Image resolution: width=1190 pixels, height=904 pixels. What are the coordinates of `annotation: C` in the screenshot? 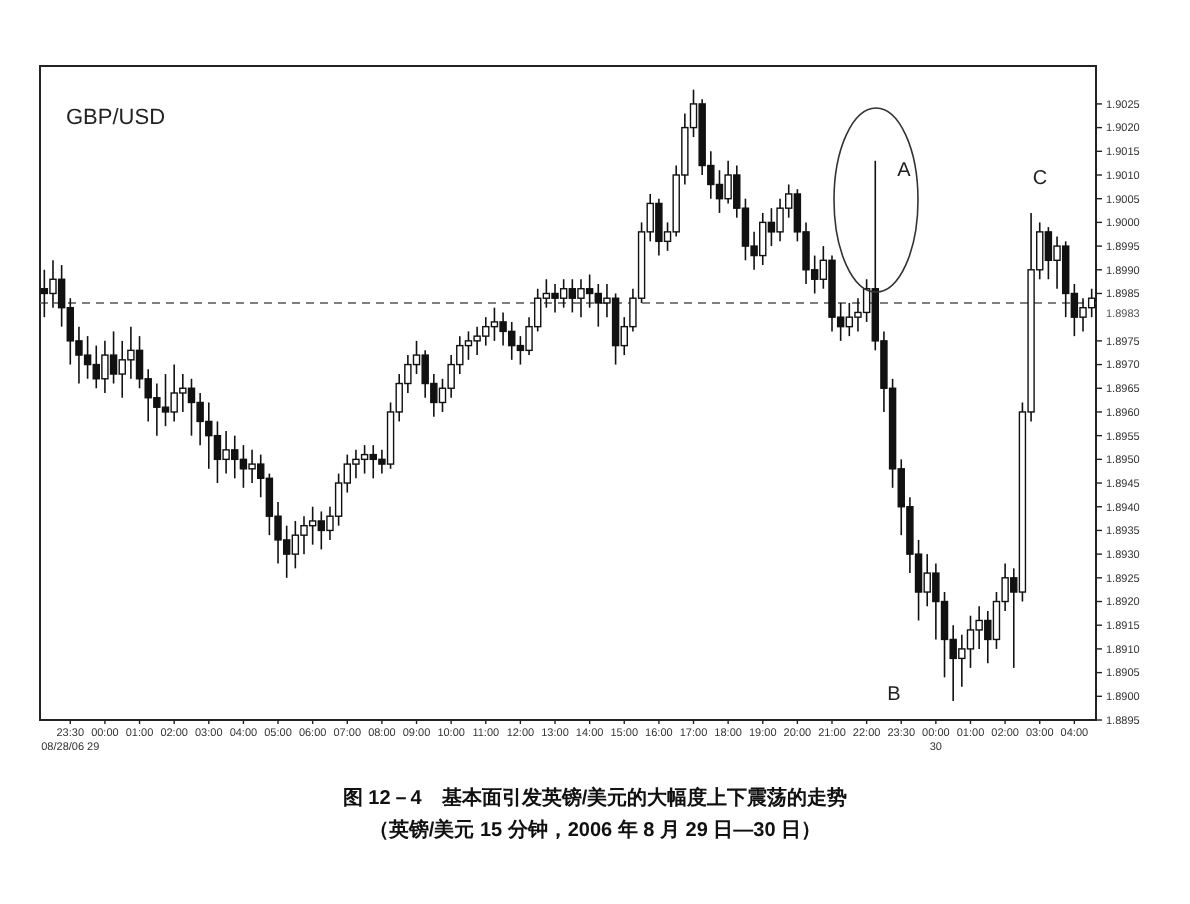 It's located at (1040, 179).